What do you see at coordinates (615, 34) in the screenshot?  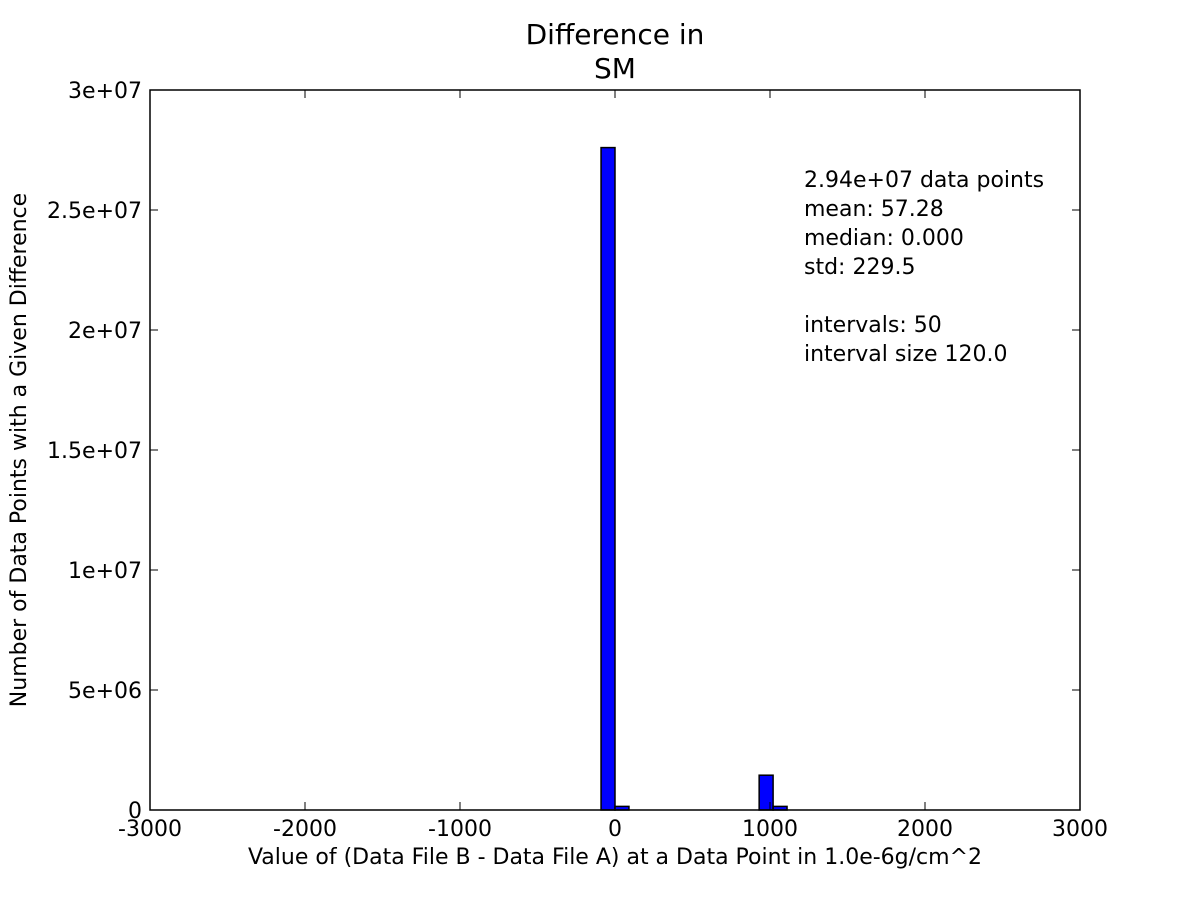 I see `chart-title-line-1: Difference in` at bounding box center [615, 34].